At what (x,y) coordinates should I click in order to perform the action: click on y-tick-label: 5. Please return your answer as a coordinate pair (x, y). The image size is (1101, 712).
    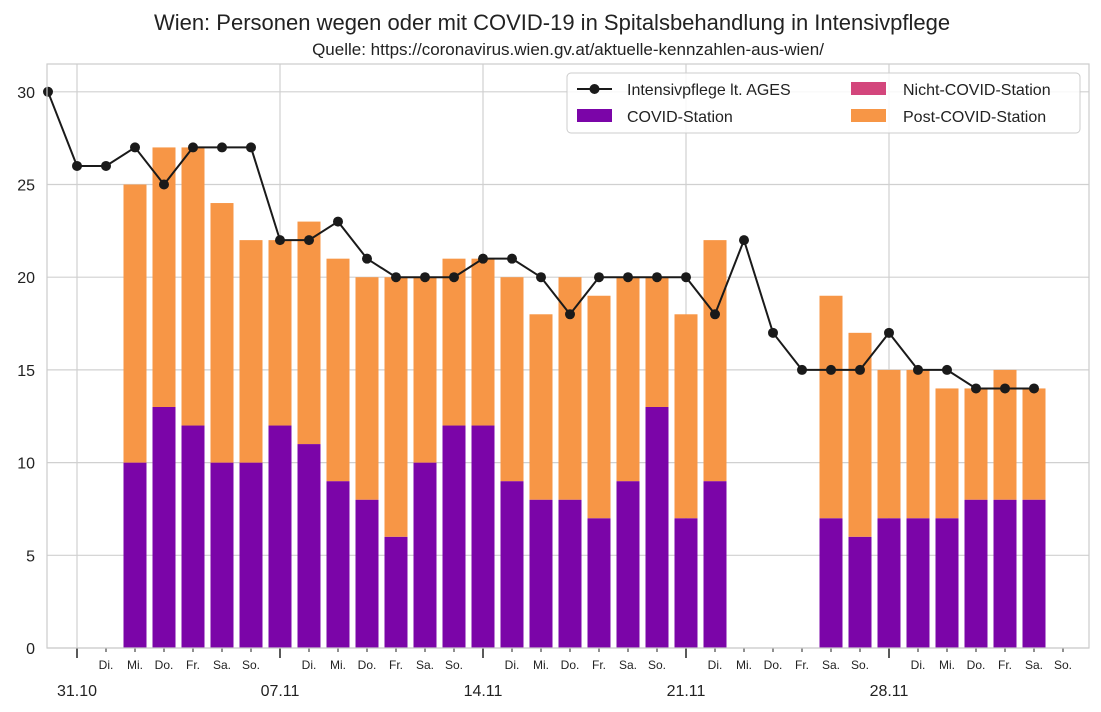
    Looking at the image, I should click on (30, 556).